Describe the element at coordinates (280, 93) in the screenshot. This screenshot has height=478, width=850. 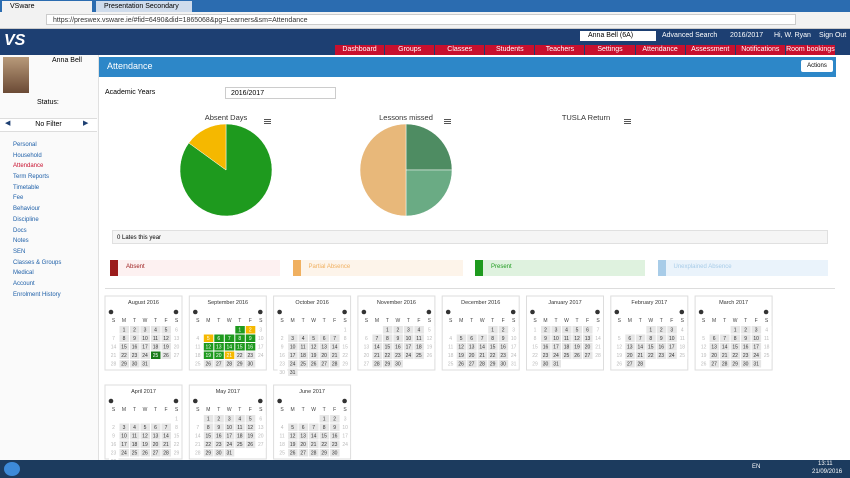
I see `year-select: 2016/2017` at that location.